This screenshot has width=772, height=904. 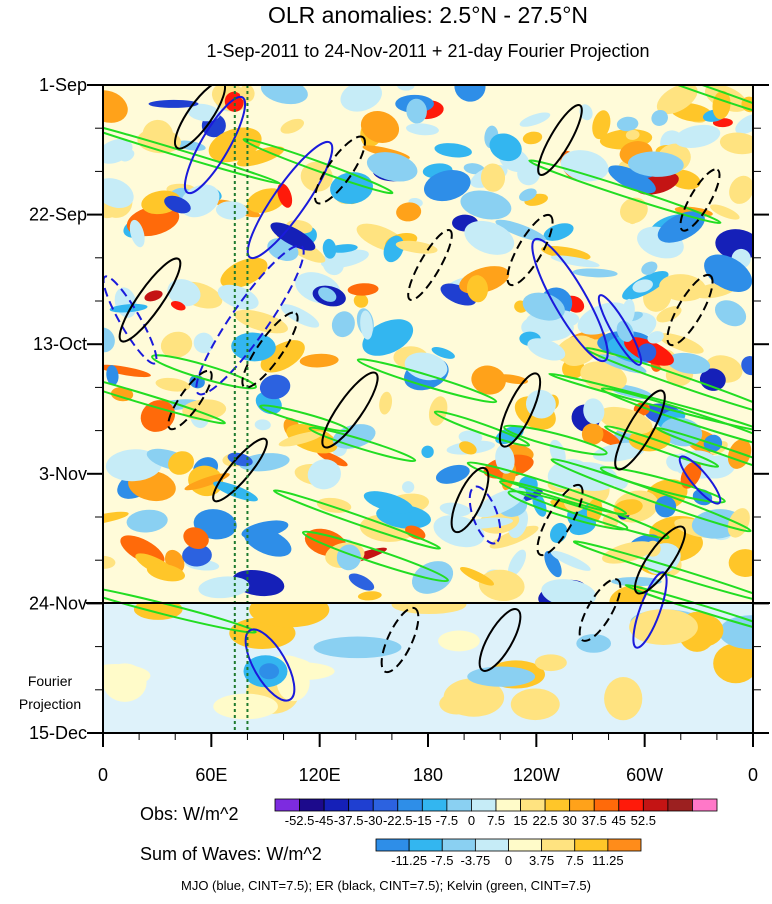 I want to click on x-tick-label: 120W, so click(x=536, y=775).